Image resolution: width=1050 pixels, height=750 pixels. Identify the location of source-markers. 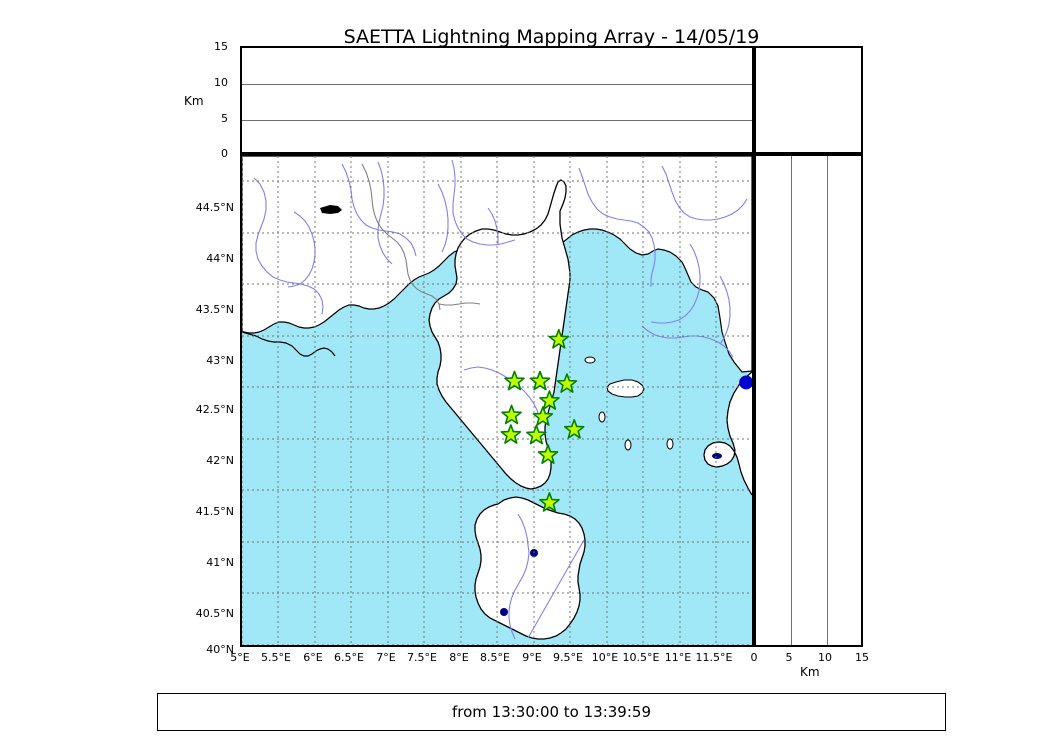
(745, 382).